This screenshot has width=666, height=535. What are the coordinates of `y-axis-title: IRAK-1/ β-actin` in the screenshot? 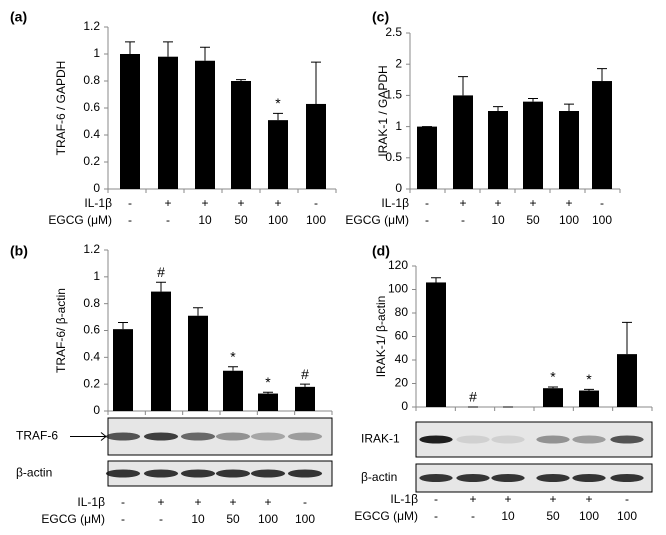 It's located at (381, 337).